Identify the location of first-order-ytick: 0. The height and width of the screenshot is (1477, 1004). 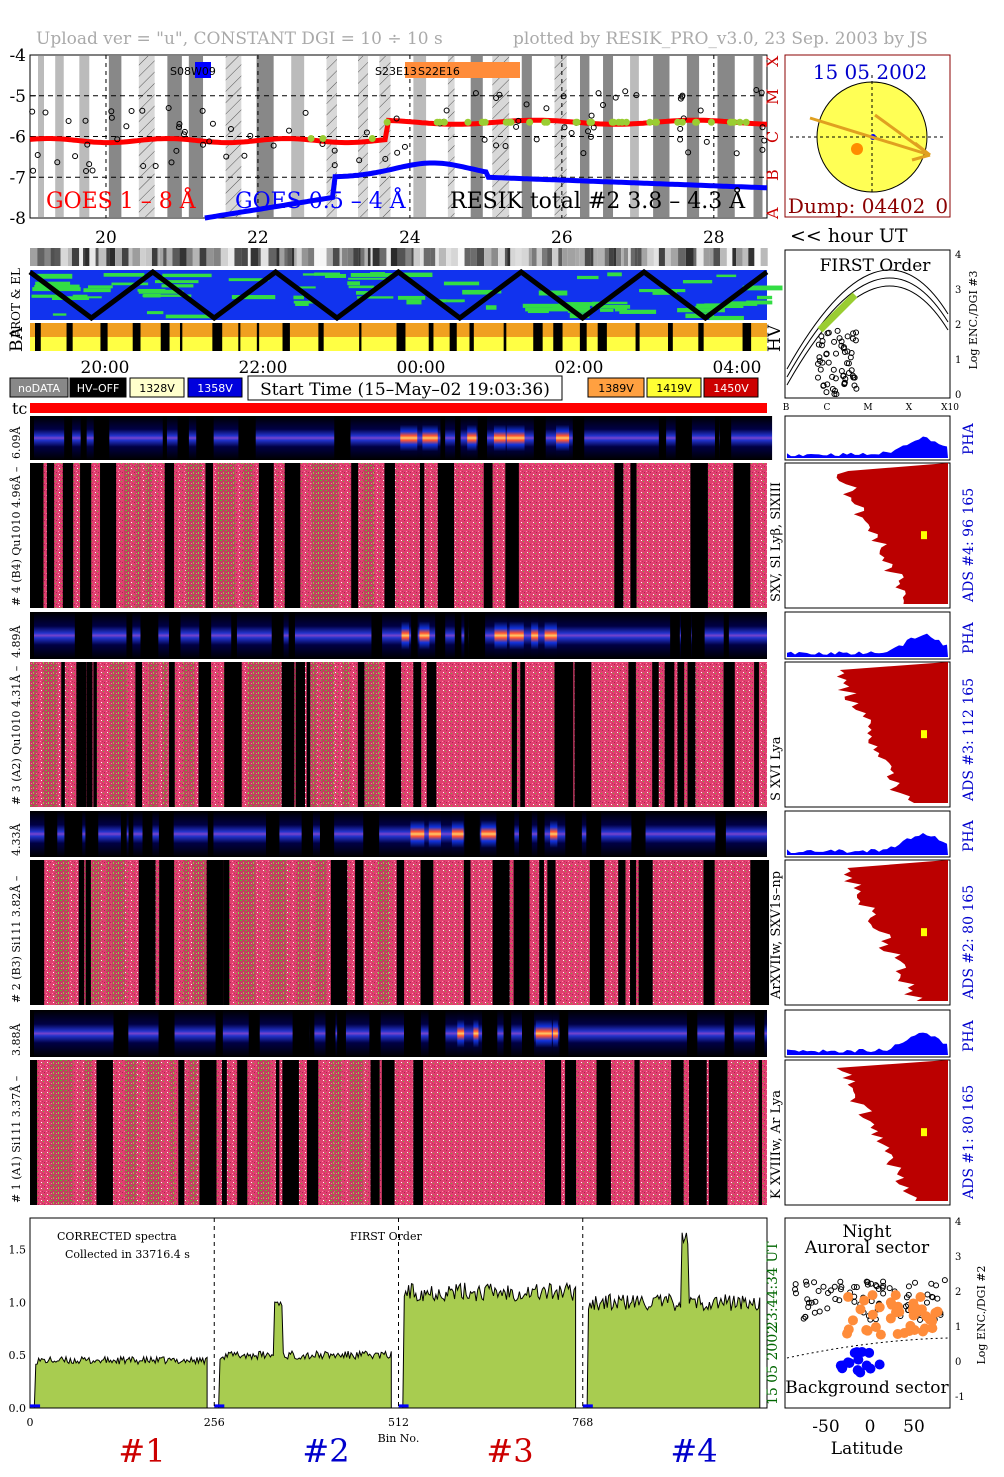
(958, 395).